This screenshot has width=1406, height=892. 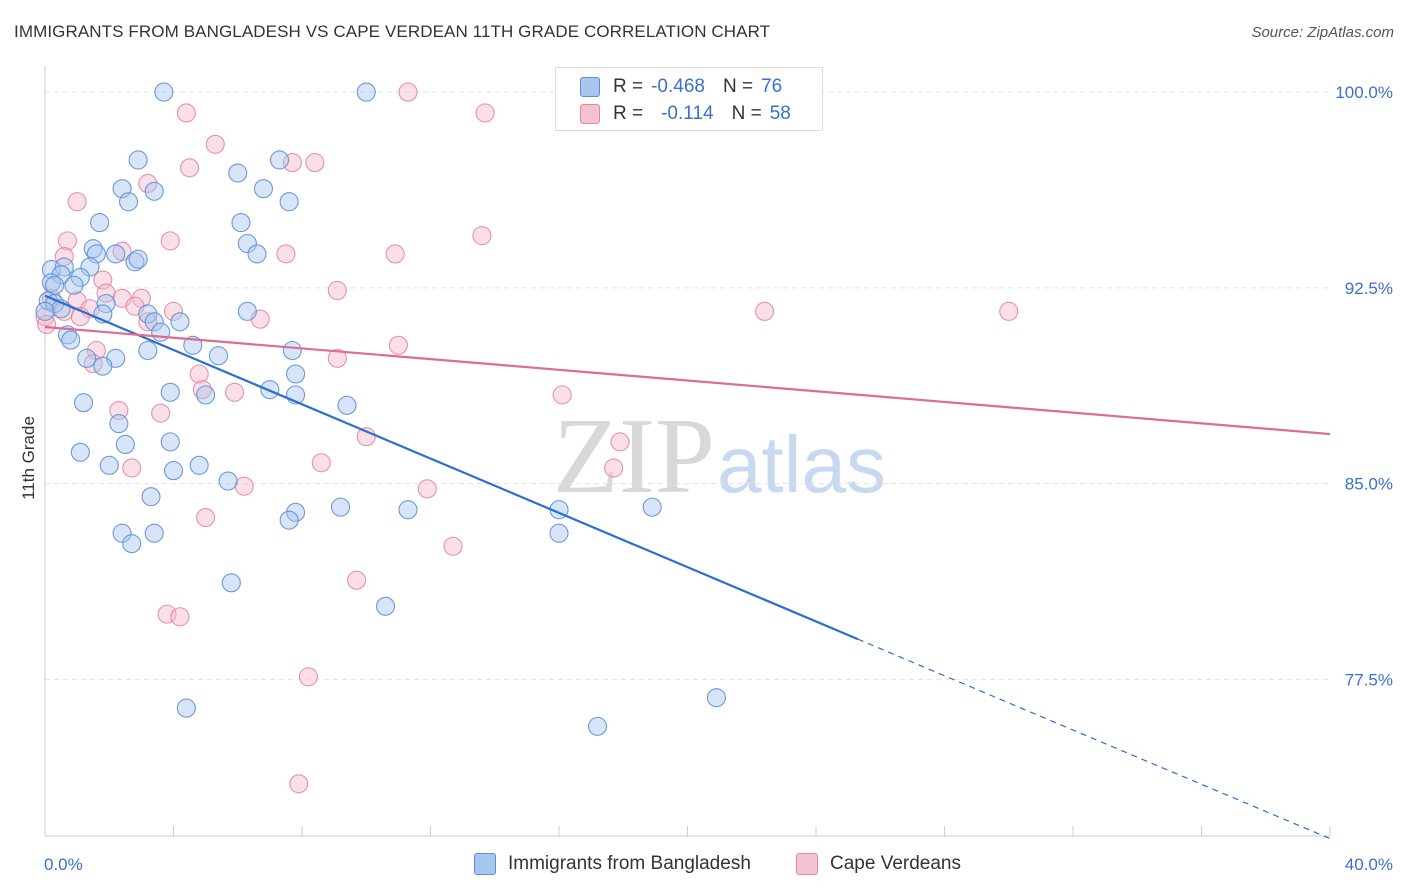 I want to click on r-value: -0.114, so click(x=687, y=113).